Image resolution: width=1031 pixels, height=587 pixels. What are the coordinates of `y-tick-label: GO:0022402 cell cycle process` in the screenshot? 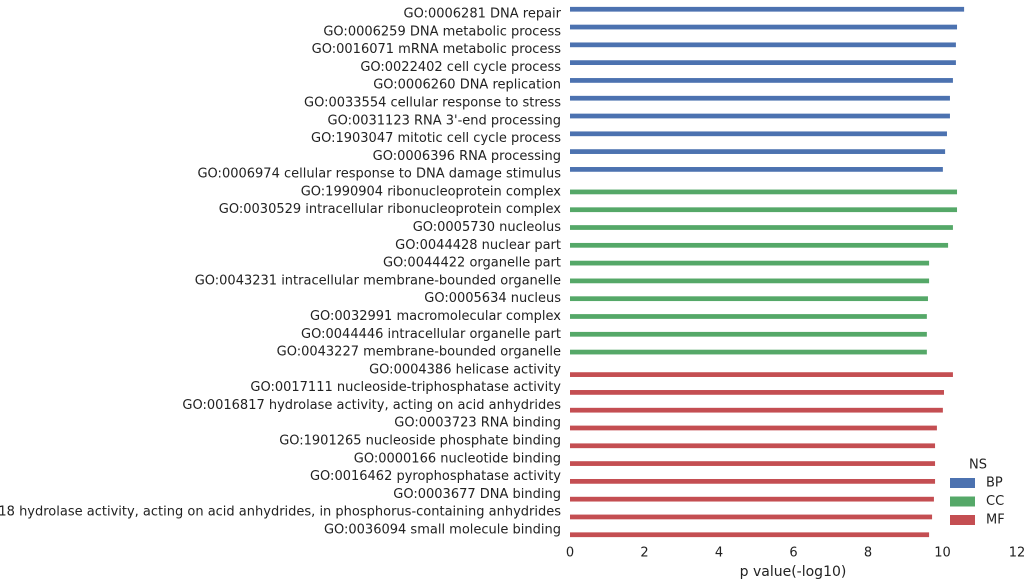 It's located at (460, 67).